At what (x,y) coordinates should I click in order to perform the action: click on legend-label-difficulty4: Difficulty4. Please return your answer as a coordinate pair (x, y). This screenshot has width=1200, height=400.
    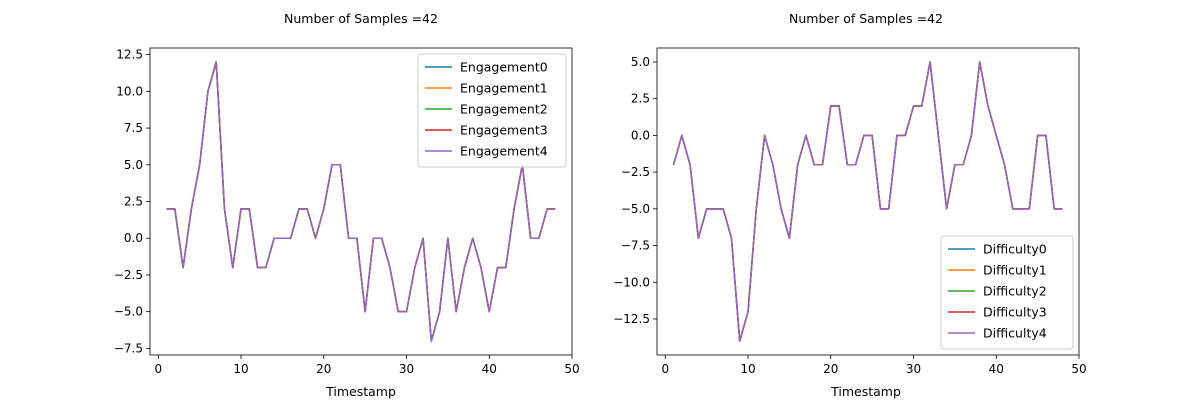
    Looking at the image, I should click on (1015, 333).